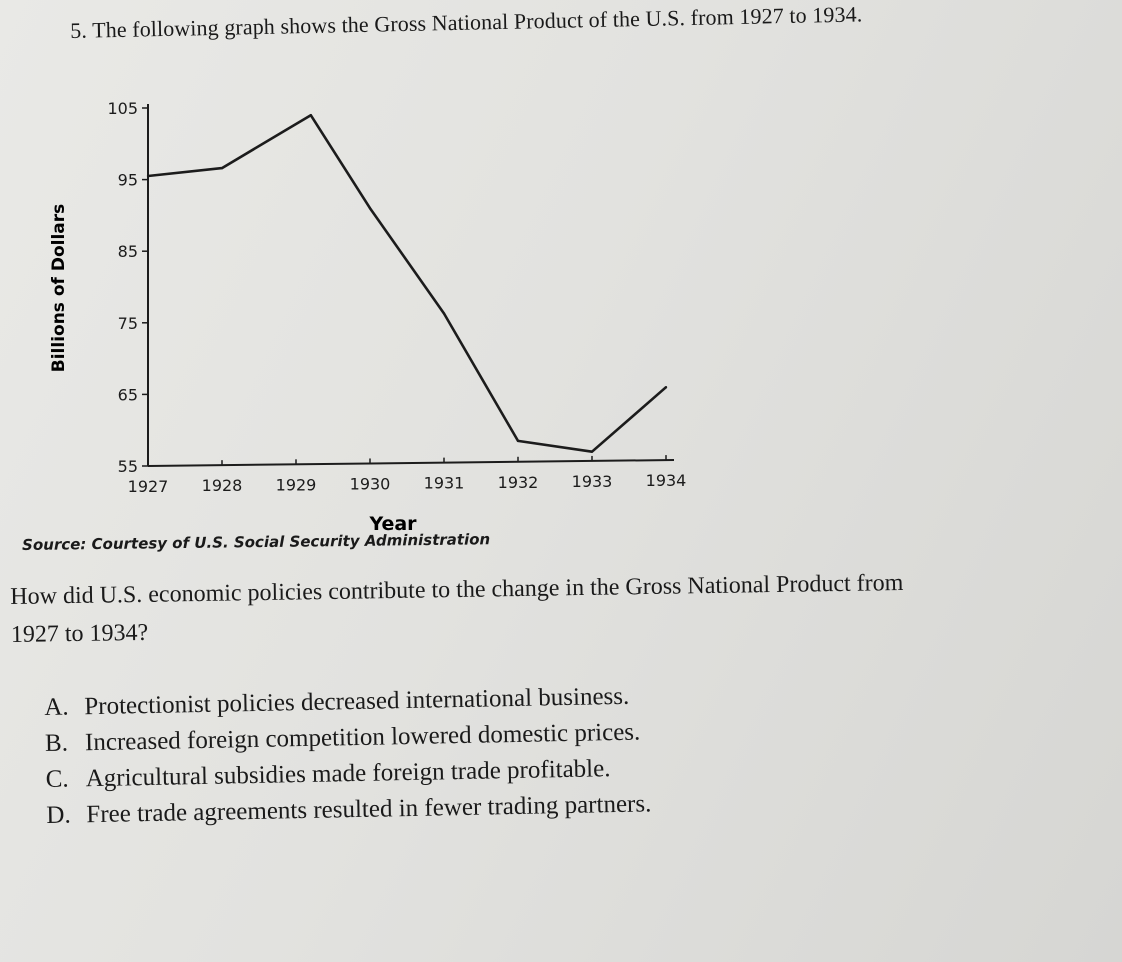  What do you see at coordinates (518, 482) in the screenshot?
I see `x-tick-label: 1932` at bounding box center [518, 482].